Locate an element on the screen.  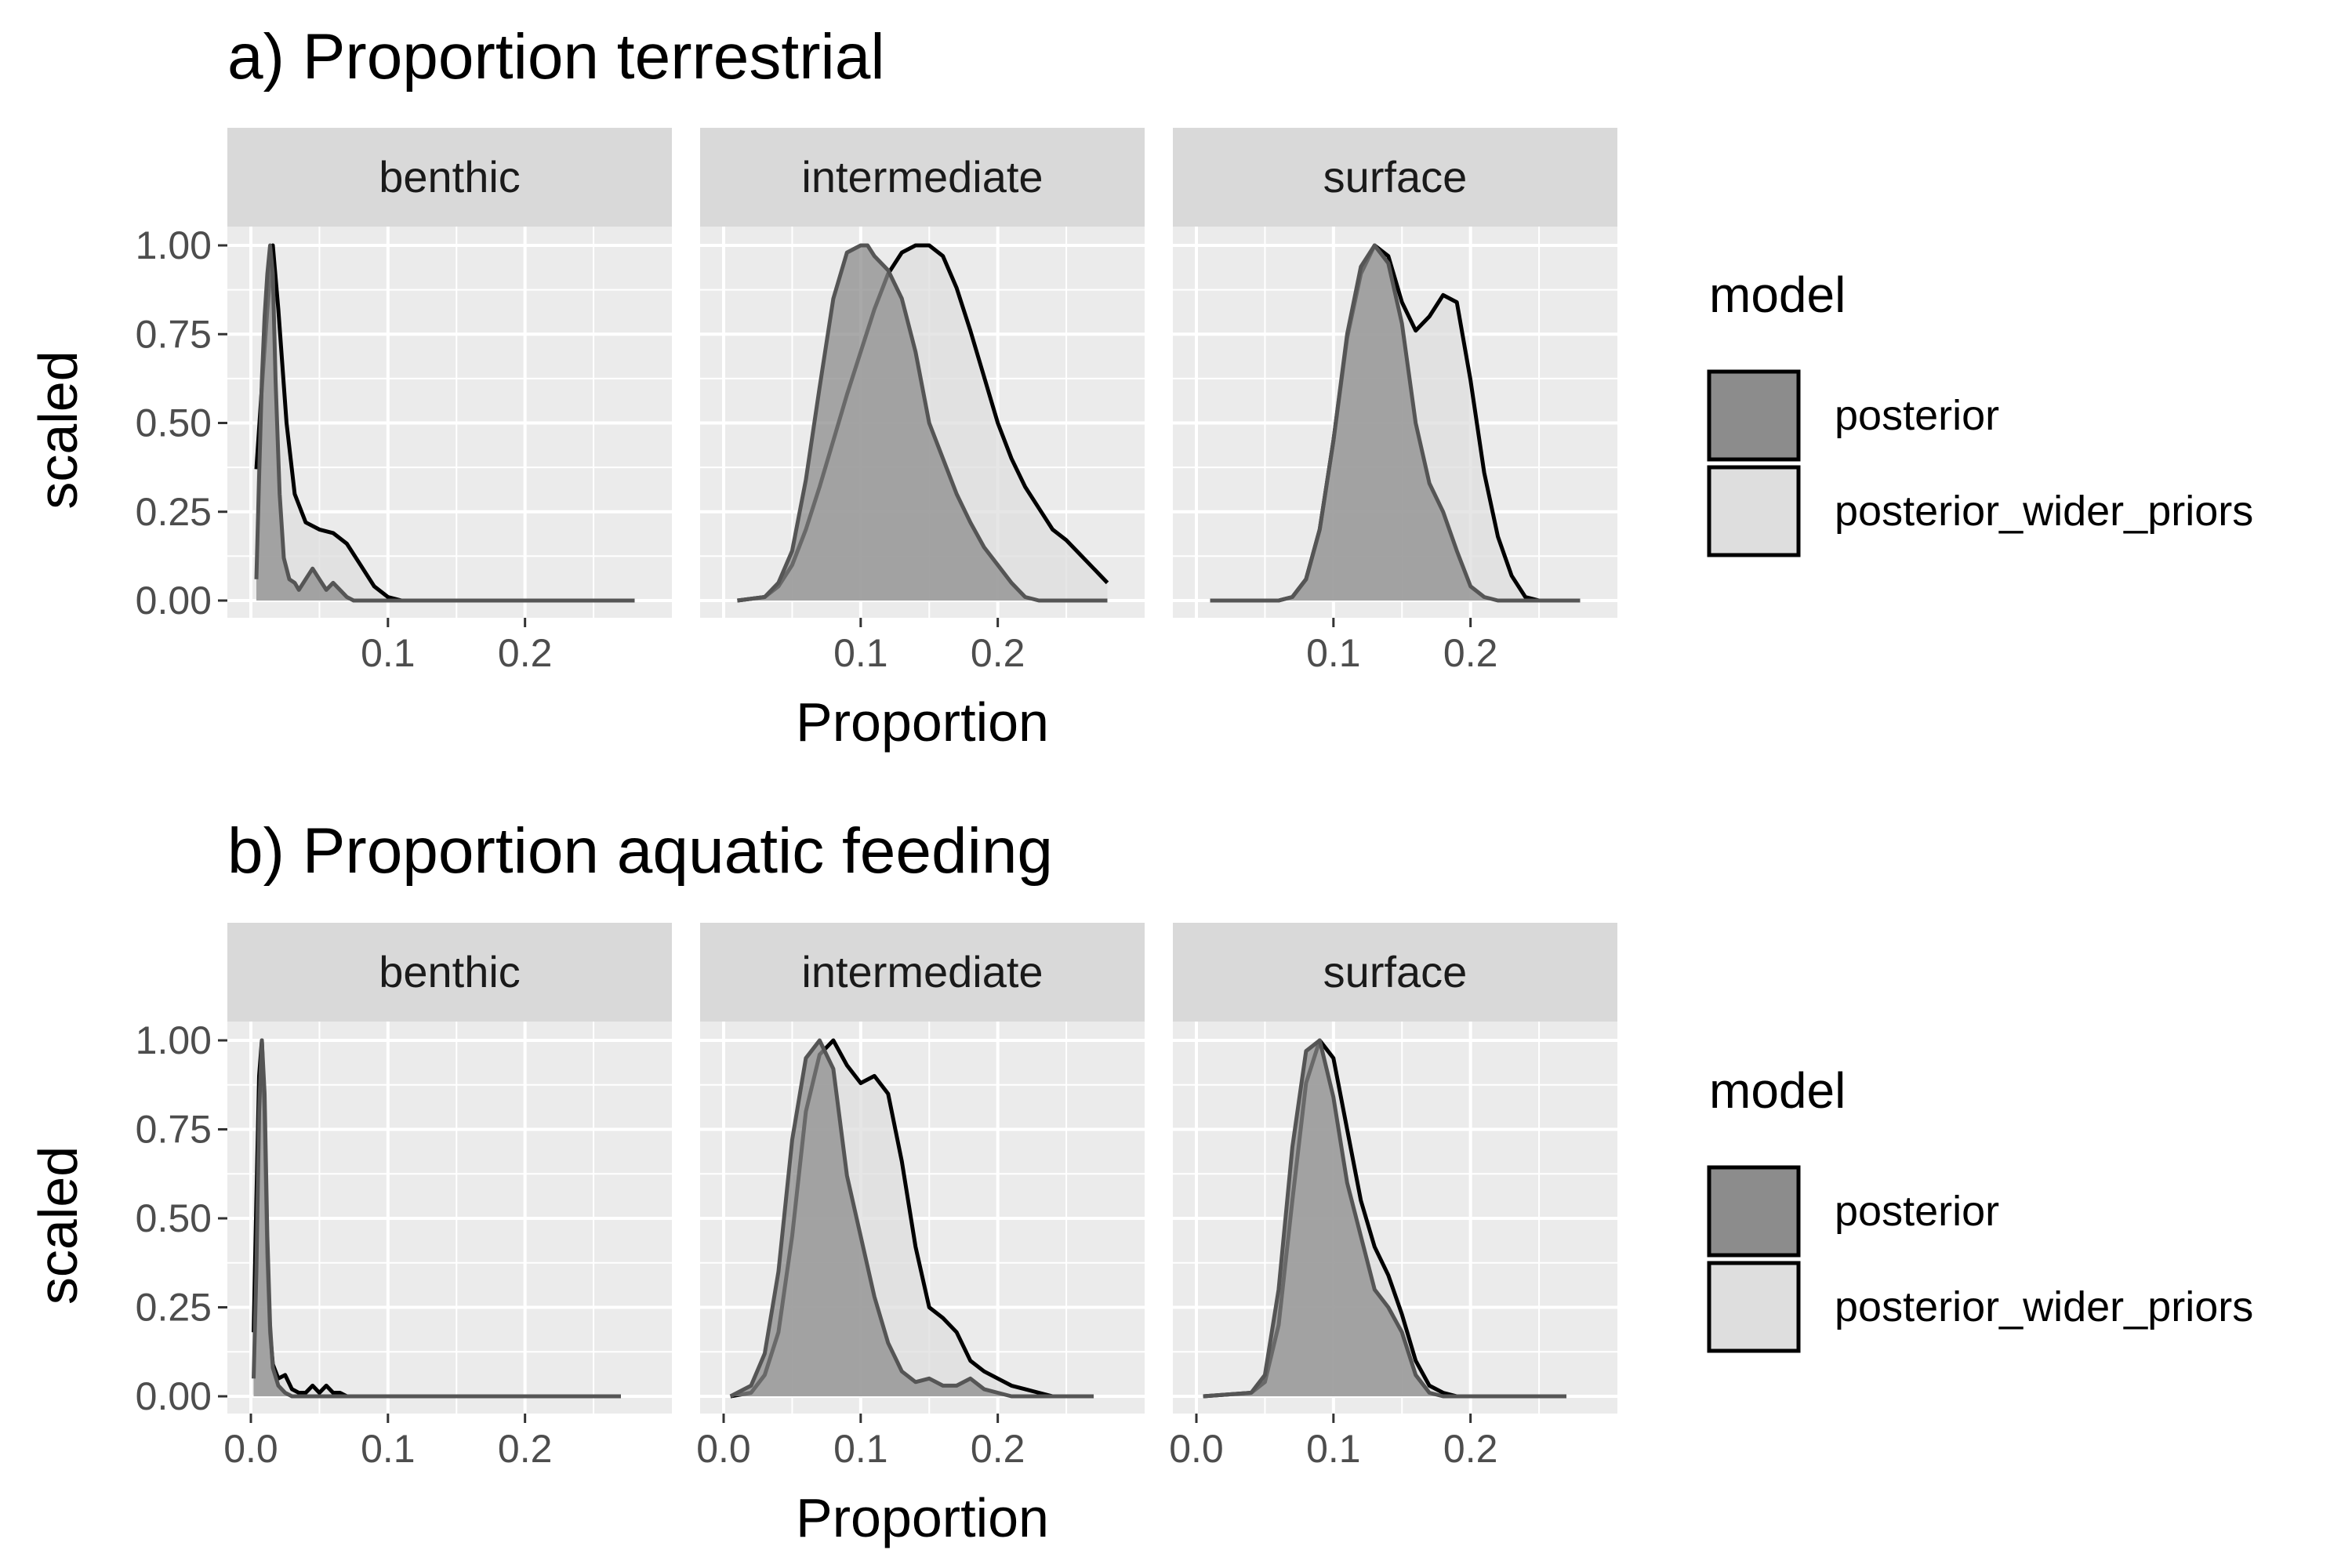
facet-surface: surface 0.1 0.2 is located at coordinates (1395, 402).